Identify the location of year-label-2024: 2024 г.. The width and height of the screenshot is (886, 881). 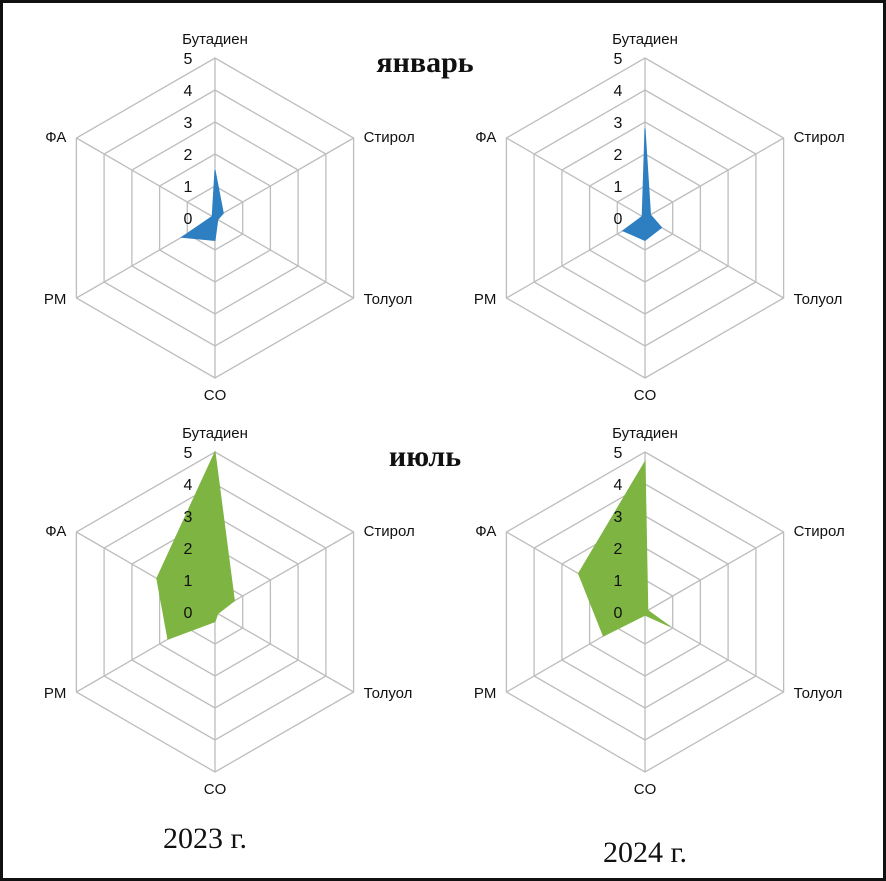
(645, 852).